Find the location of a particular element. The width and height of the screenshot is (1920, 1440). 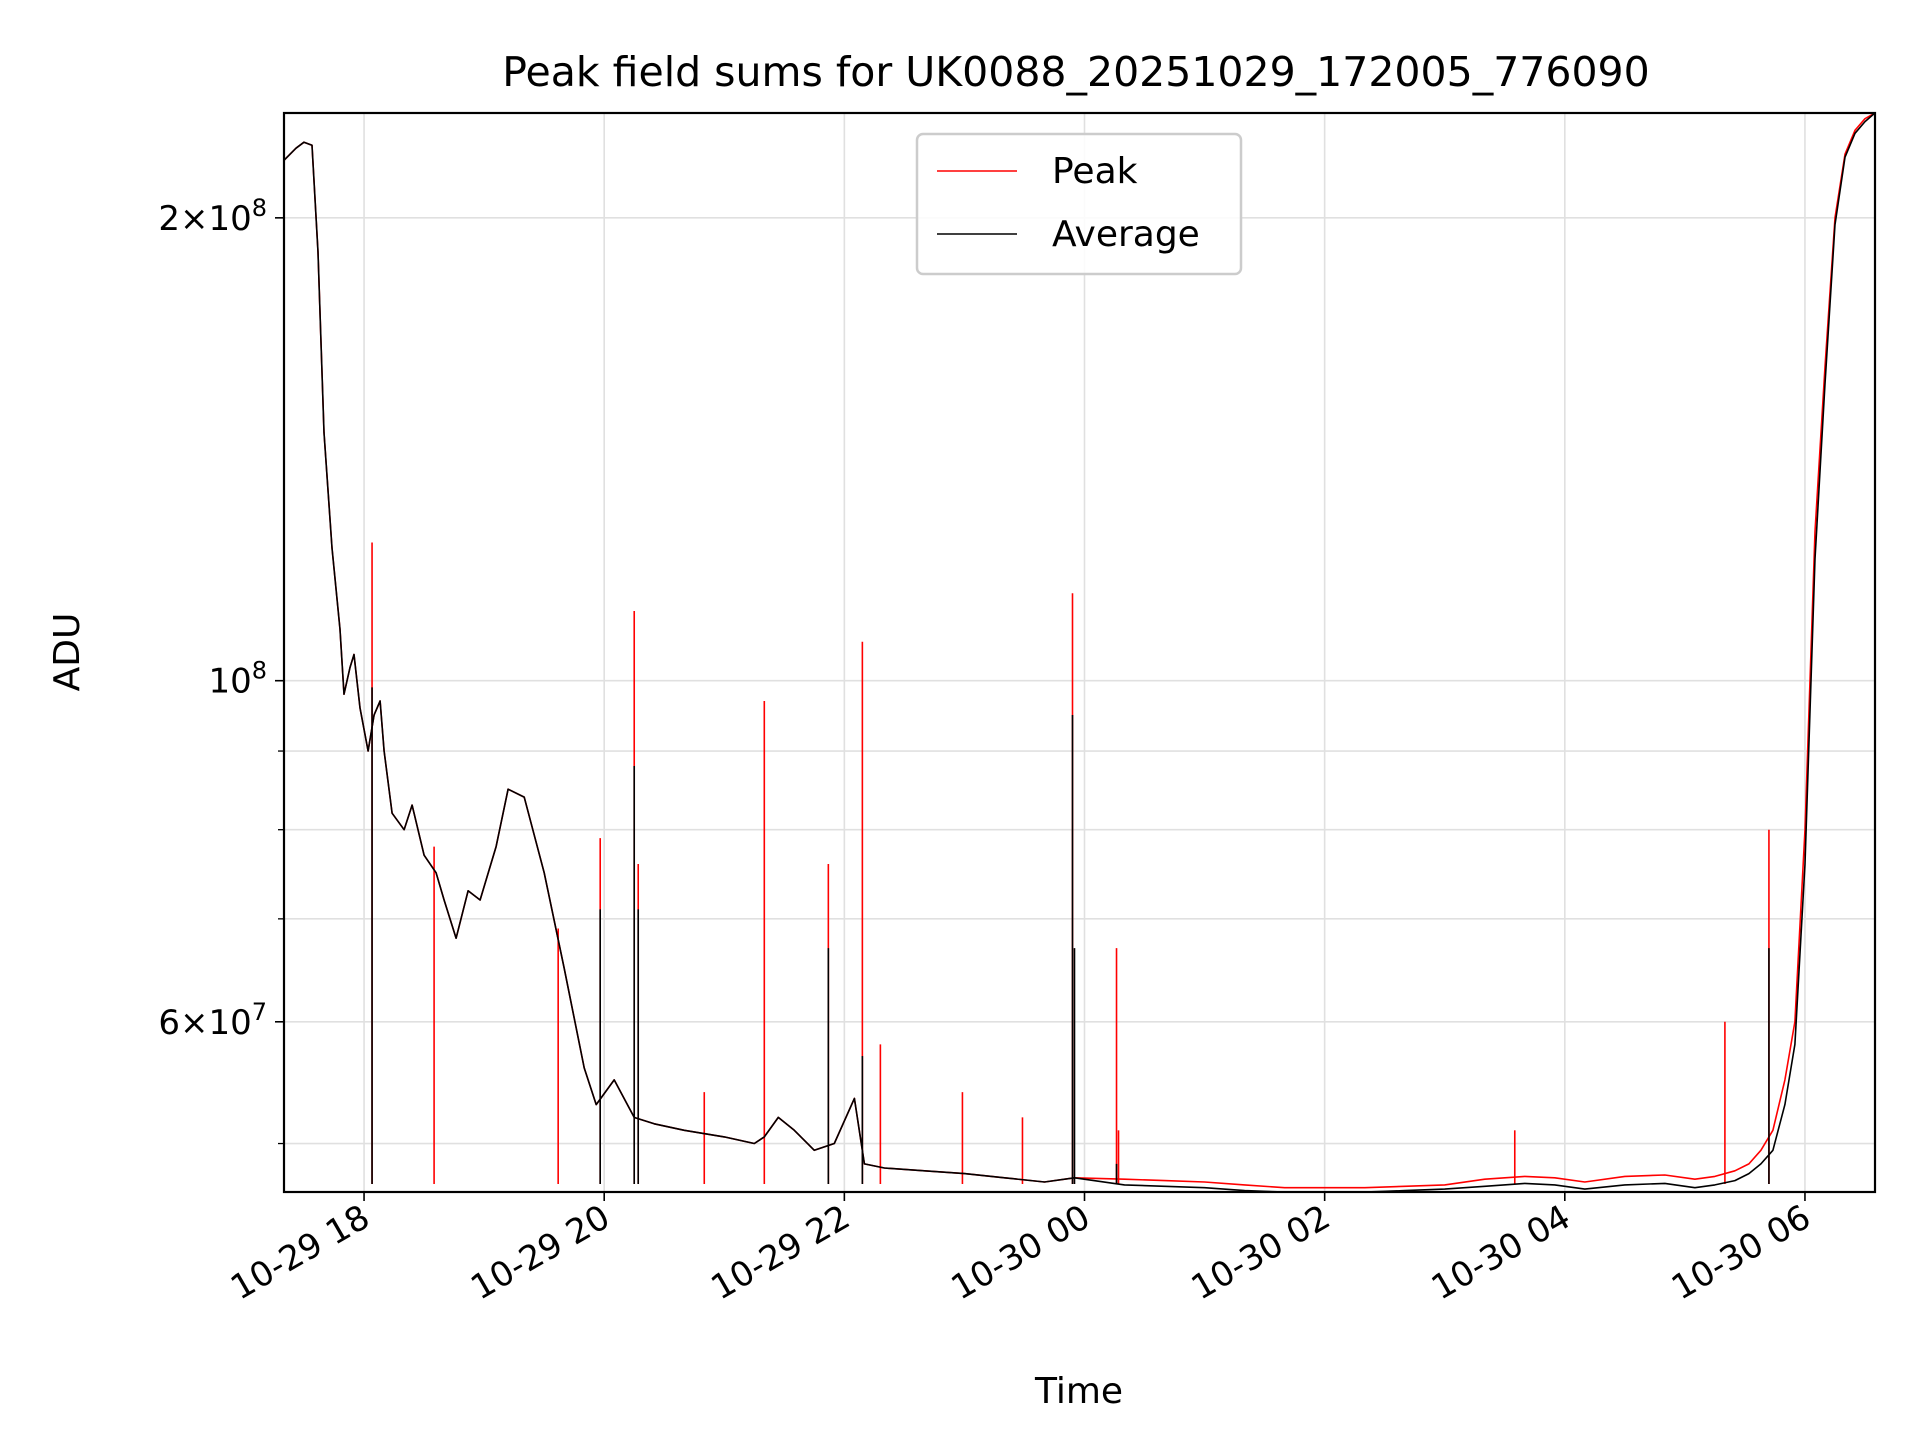

legend-label-peak: Peak is located at coordinates (1095, 171).